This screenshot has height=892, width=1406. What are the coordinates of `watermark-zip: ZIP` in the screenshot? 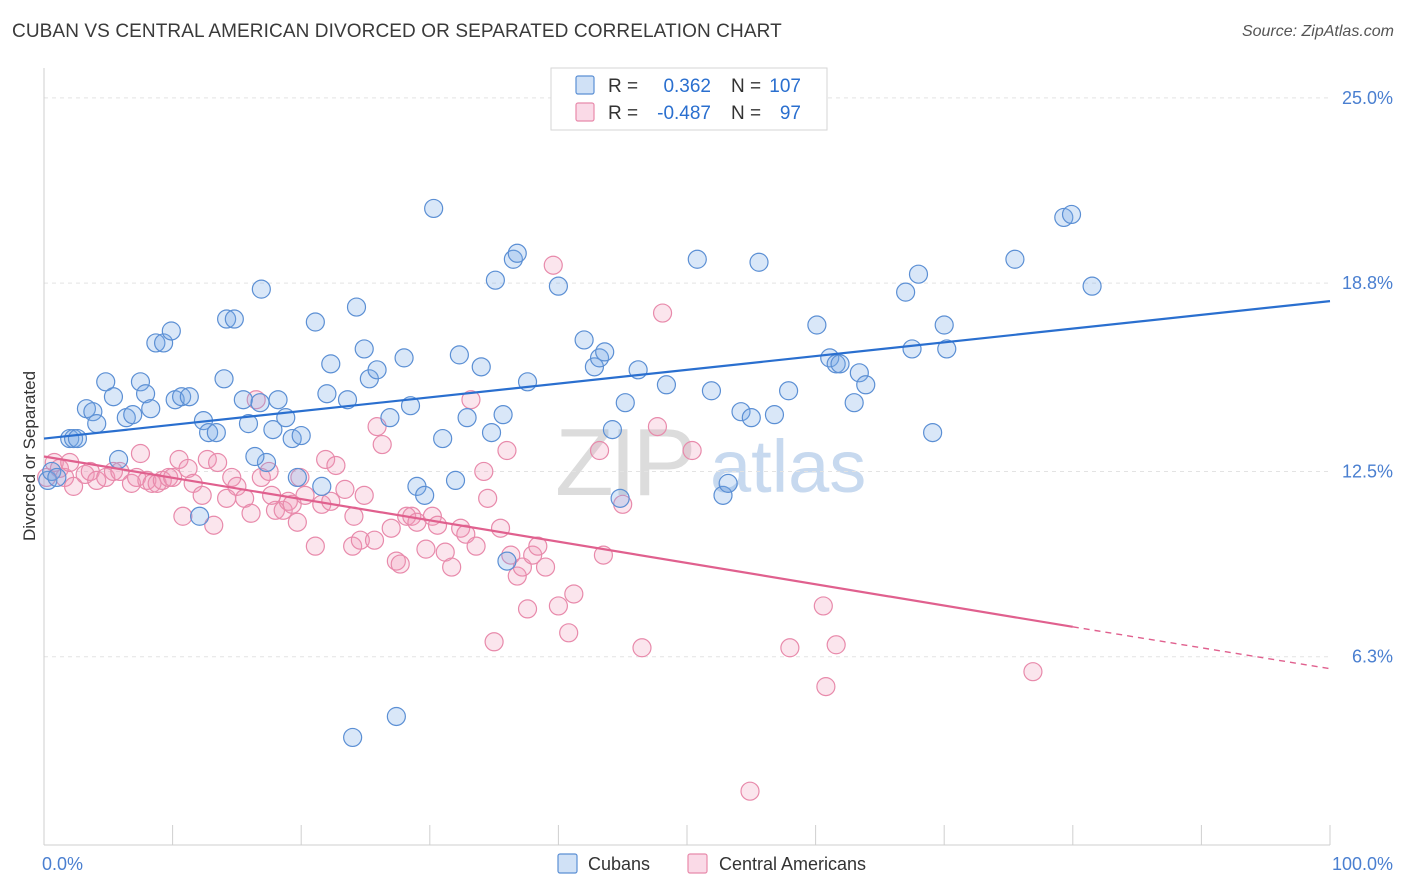 It's located at (623, 462).